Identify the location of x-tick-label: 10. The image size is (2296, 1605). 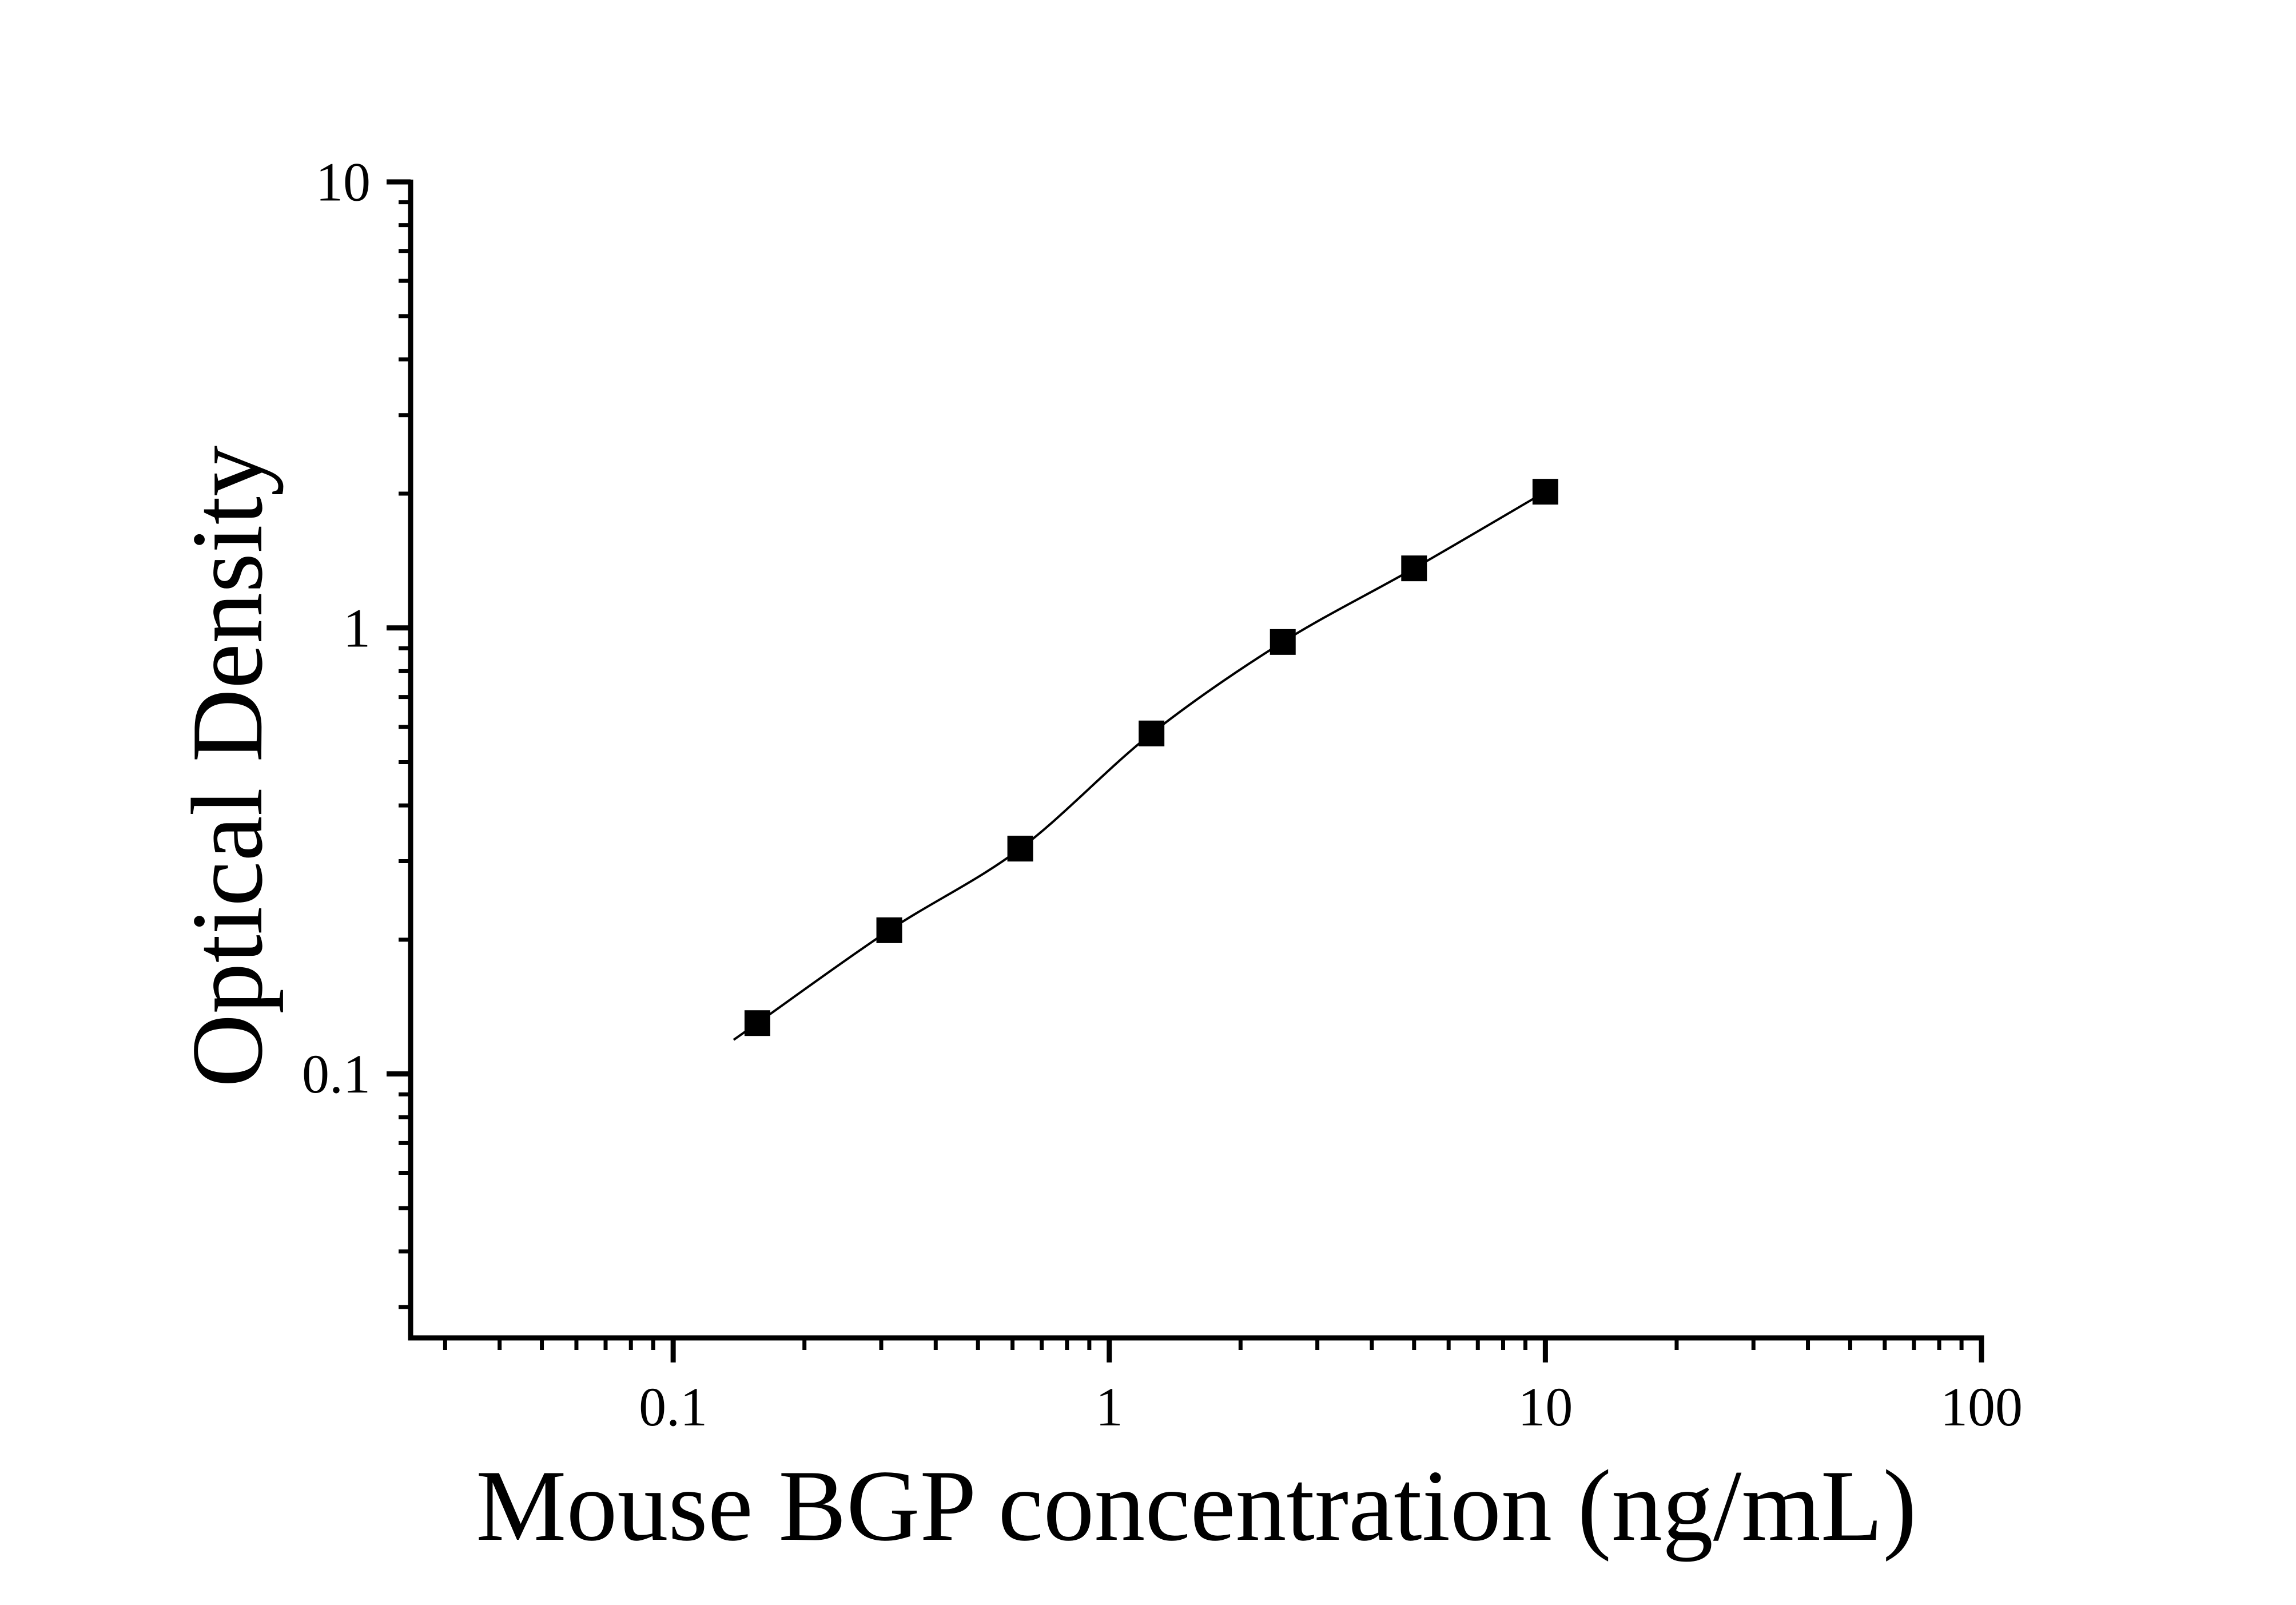
(1545, 1406).